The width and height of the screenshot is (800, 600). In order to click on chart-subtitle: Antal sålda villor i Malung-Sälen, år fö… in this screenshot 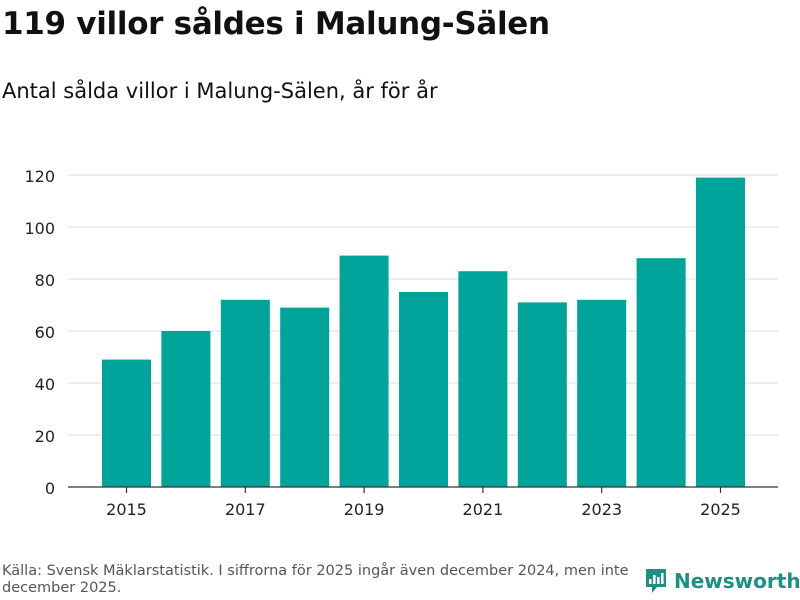, I will do `click(220, 91)`.